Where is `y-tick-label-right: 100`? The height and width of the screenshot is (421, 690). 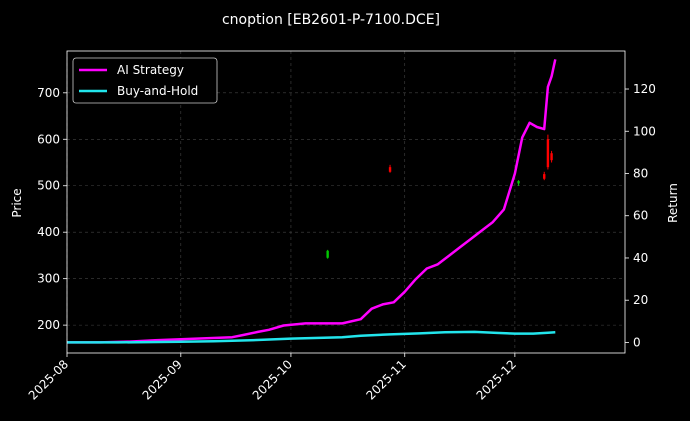 y-tick-label-right: 100 is located at coordinates (644, 131).